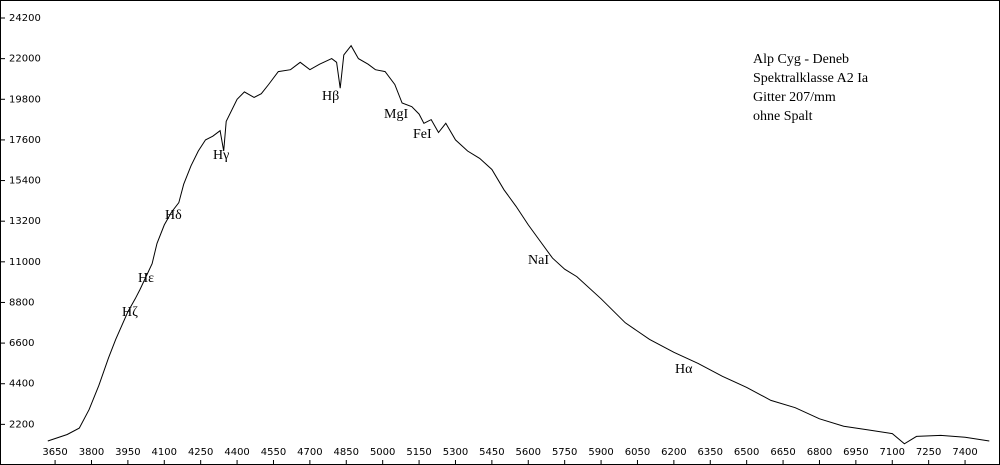 This screenshot has height=465, width=1000. What do you see at coordinates (801, 59) in the screenshot?
I see `info-text: Alp Cyg - Deneb` at bounding box center [801, 59].